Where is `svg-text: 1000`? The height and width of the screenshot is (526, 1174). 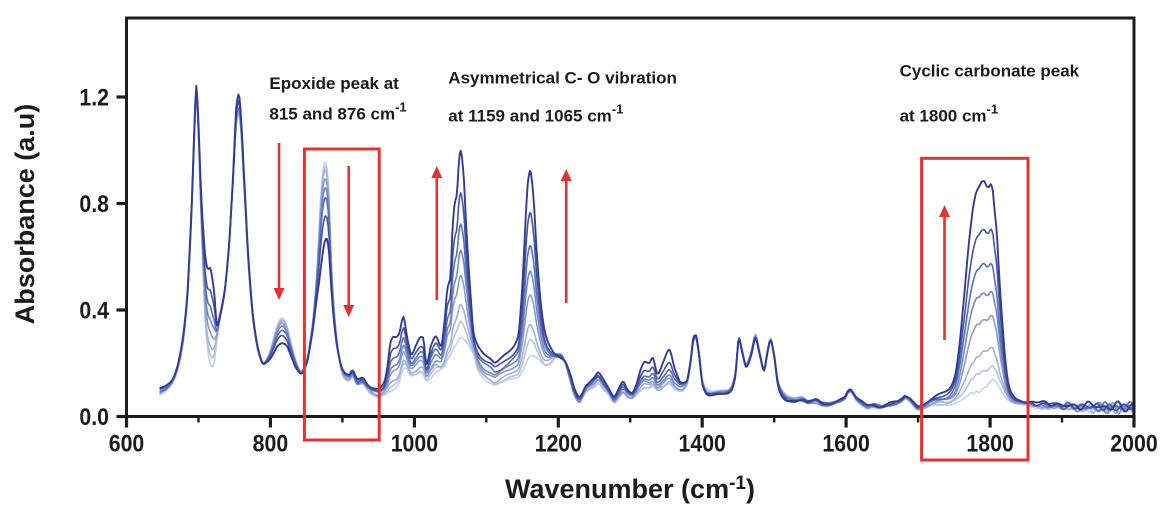 svg-text: 1000 is located at coordinates (414, 443).